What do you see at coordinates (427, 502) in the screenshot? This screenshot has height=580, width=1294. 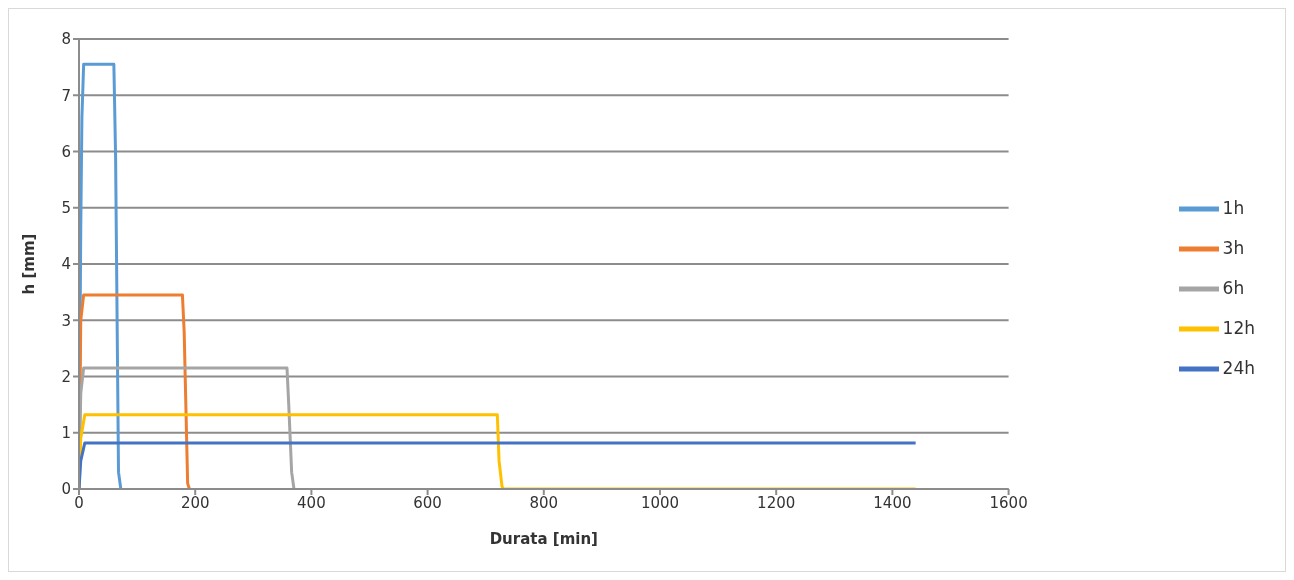 I see `x-tick-label: 600` at bounding box center [427, 502].